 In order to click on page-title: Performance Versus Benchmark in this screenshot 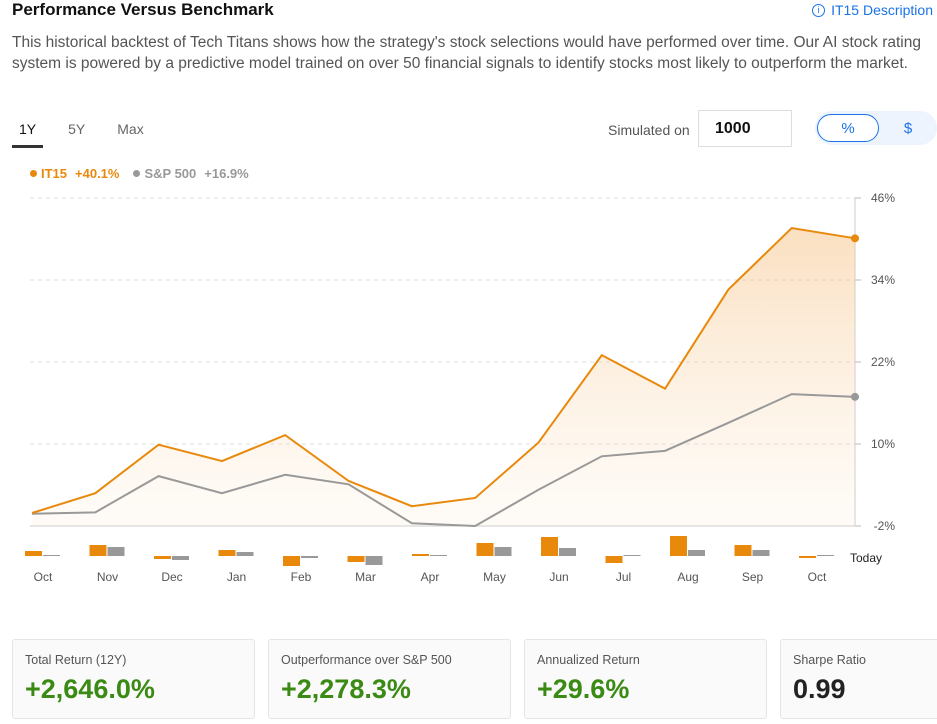, I will do `click(143, 9)`.